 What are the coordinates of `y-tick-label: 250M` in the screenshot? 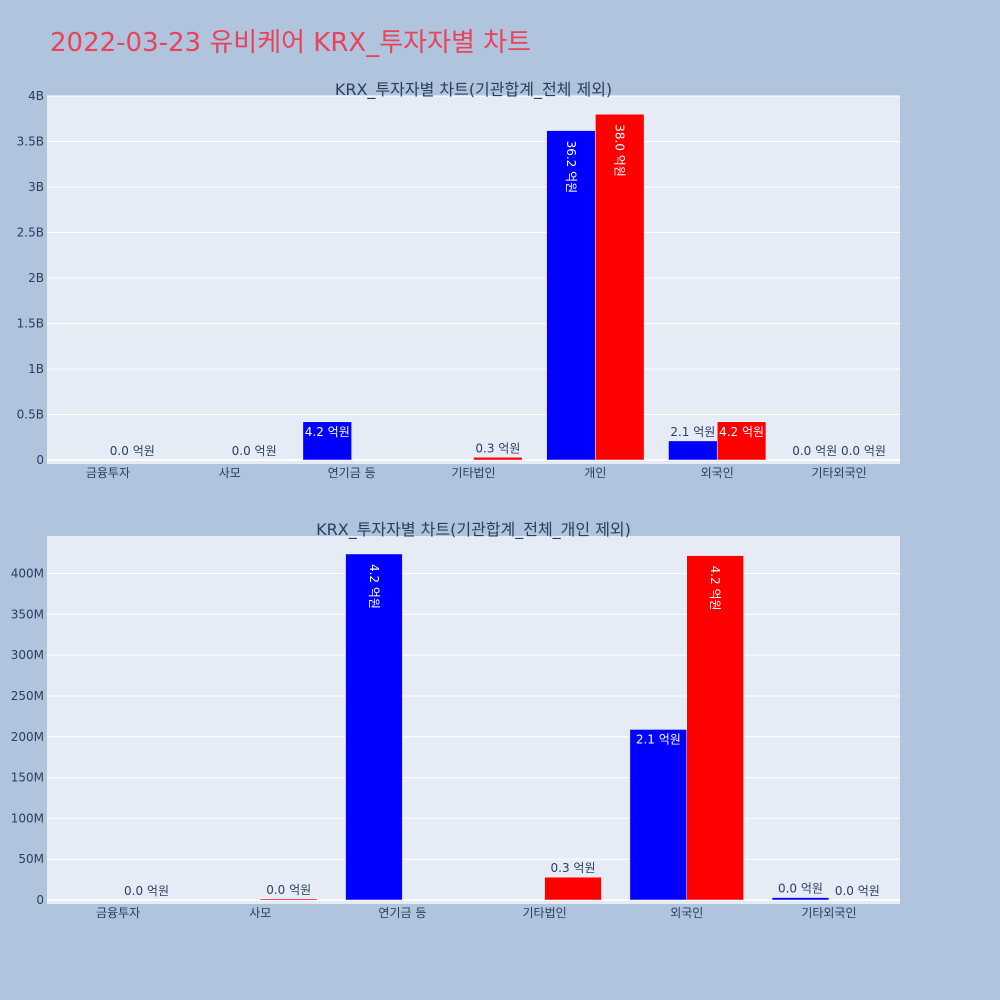 It's located at (27, 696).